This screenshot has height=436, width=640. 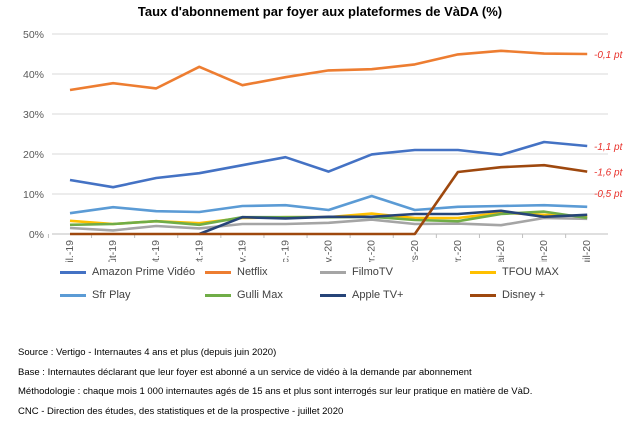 I want to click on x-tick-label: mars-20, so click(x=415, y=251).